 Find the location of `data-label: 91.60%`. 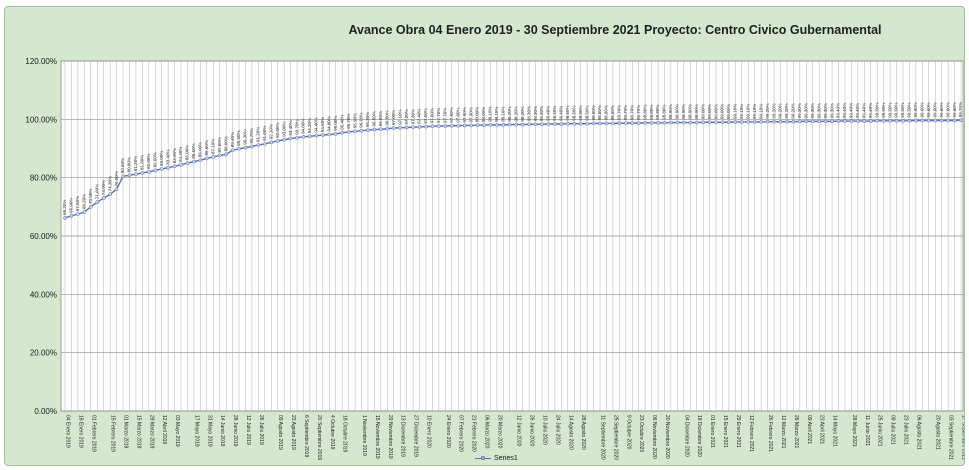

data-label: 91.60% is located at coordinates (264, 133).